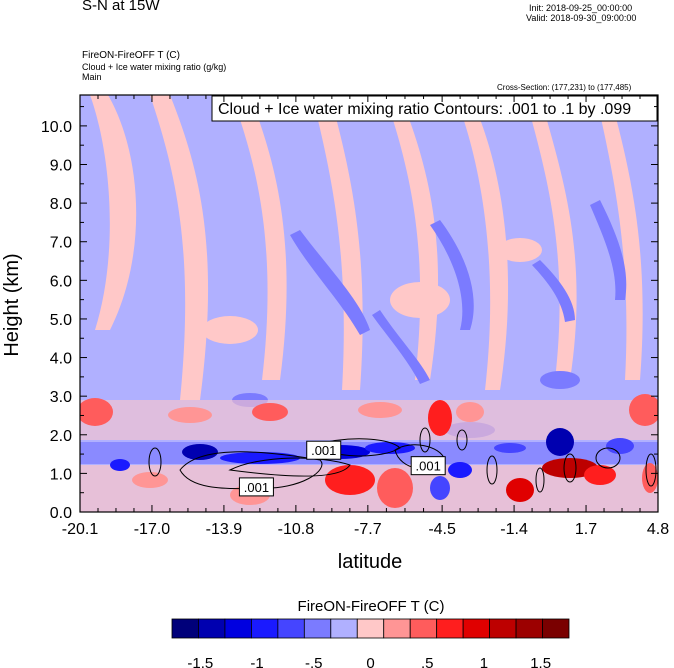 This screenshot has width=674, height=668. I want to click on y-tick-label: 4.0, so click(61, 359).